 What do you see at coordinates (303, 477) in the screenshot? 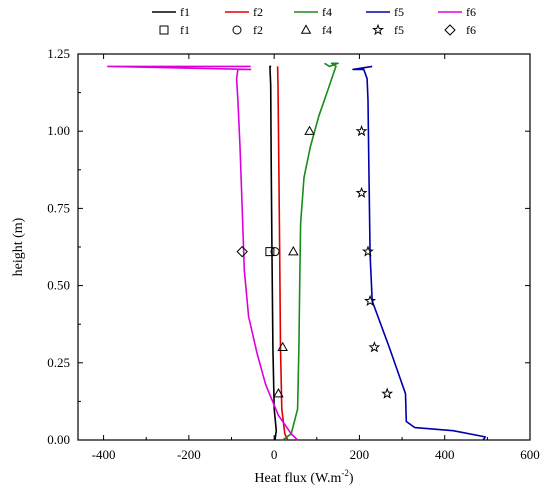
I see `x-axis-label: Heat flux (W.m-2)` at bounding box center [303, 477].